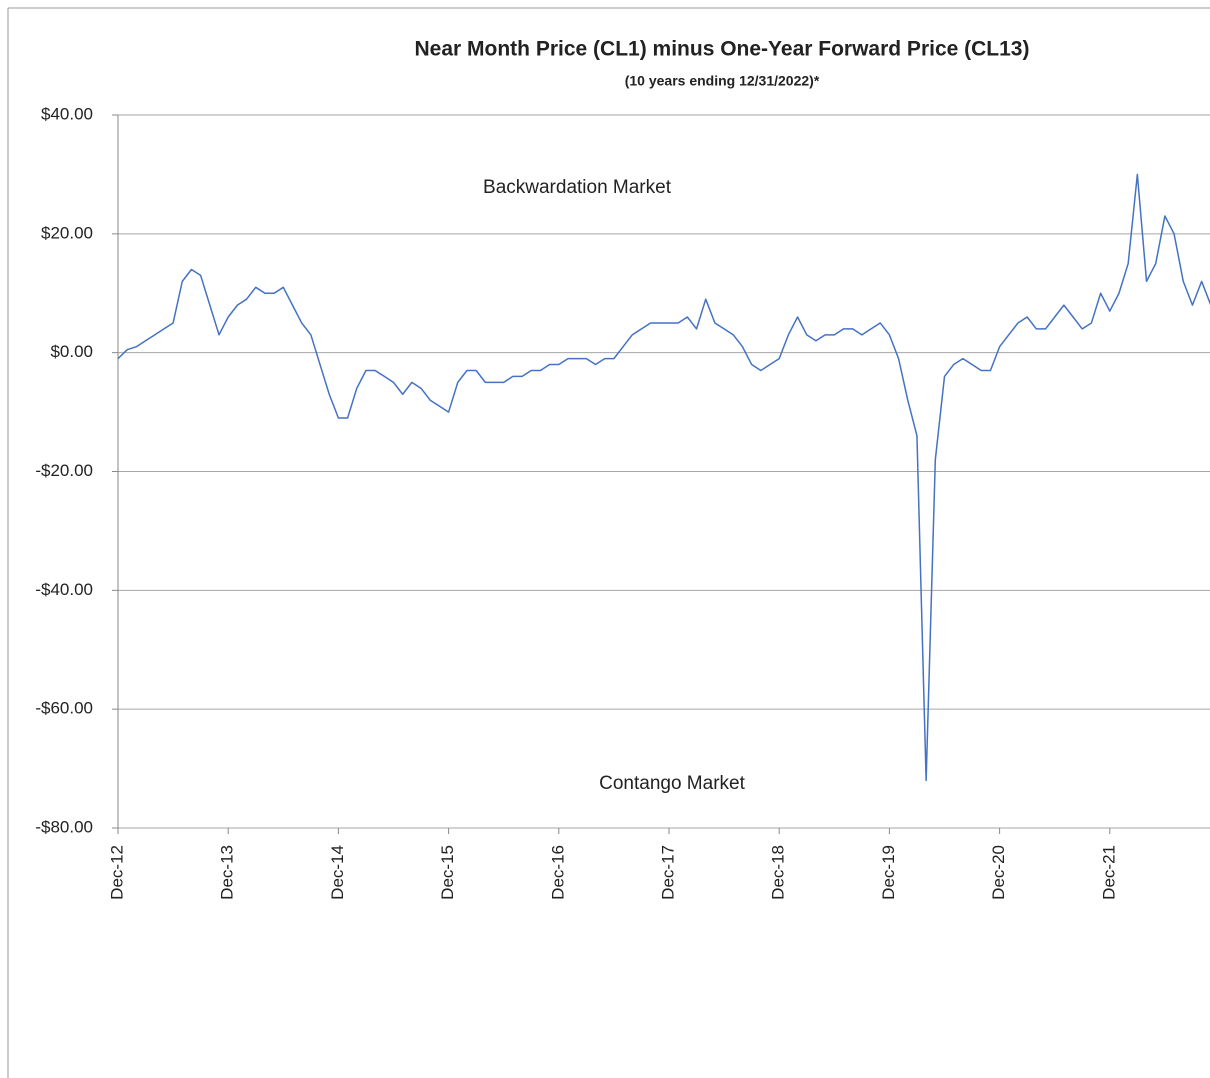  What do you see at coordinates (64, 470) in the screenshot?
I see `y-tick-label: -$20.00` at bounding box center [64, 470].